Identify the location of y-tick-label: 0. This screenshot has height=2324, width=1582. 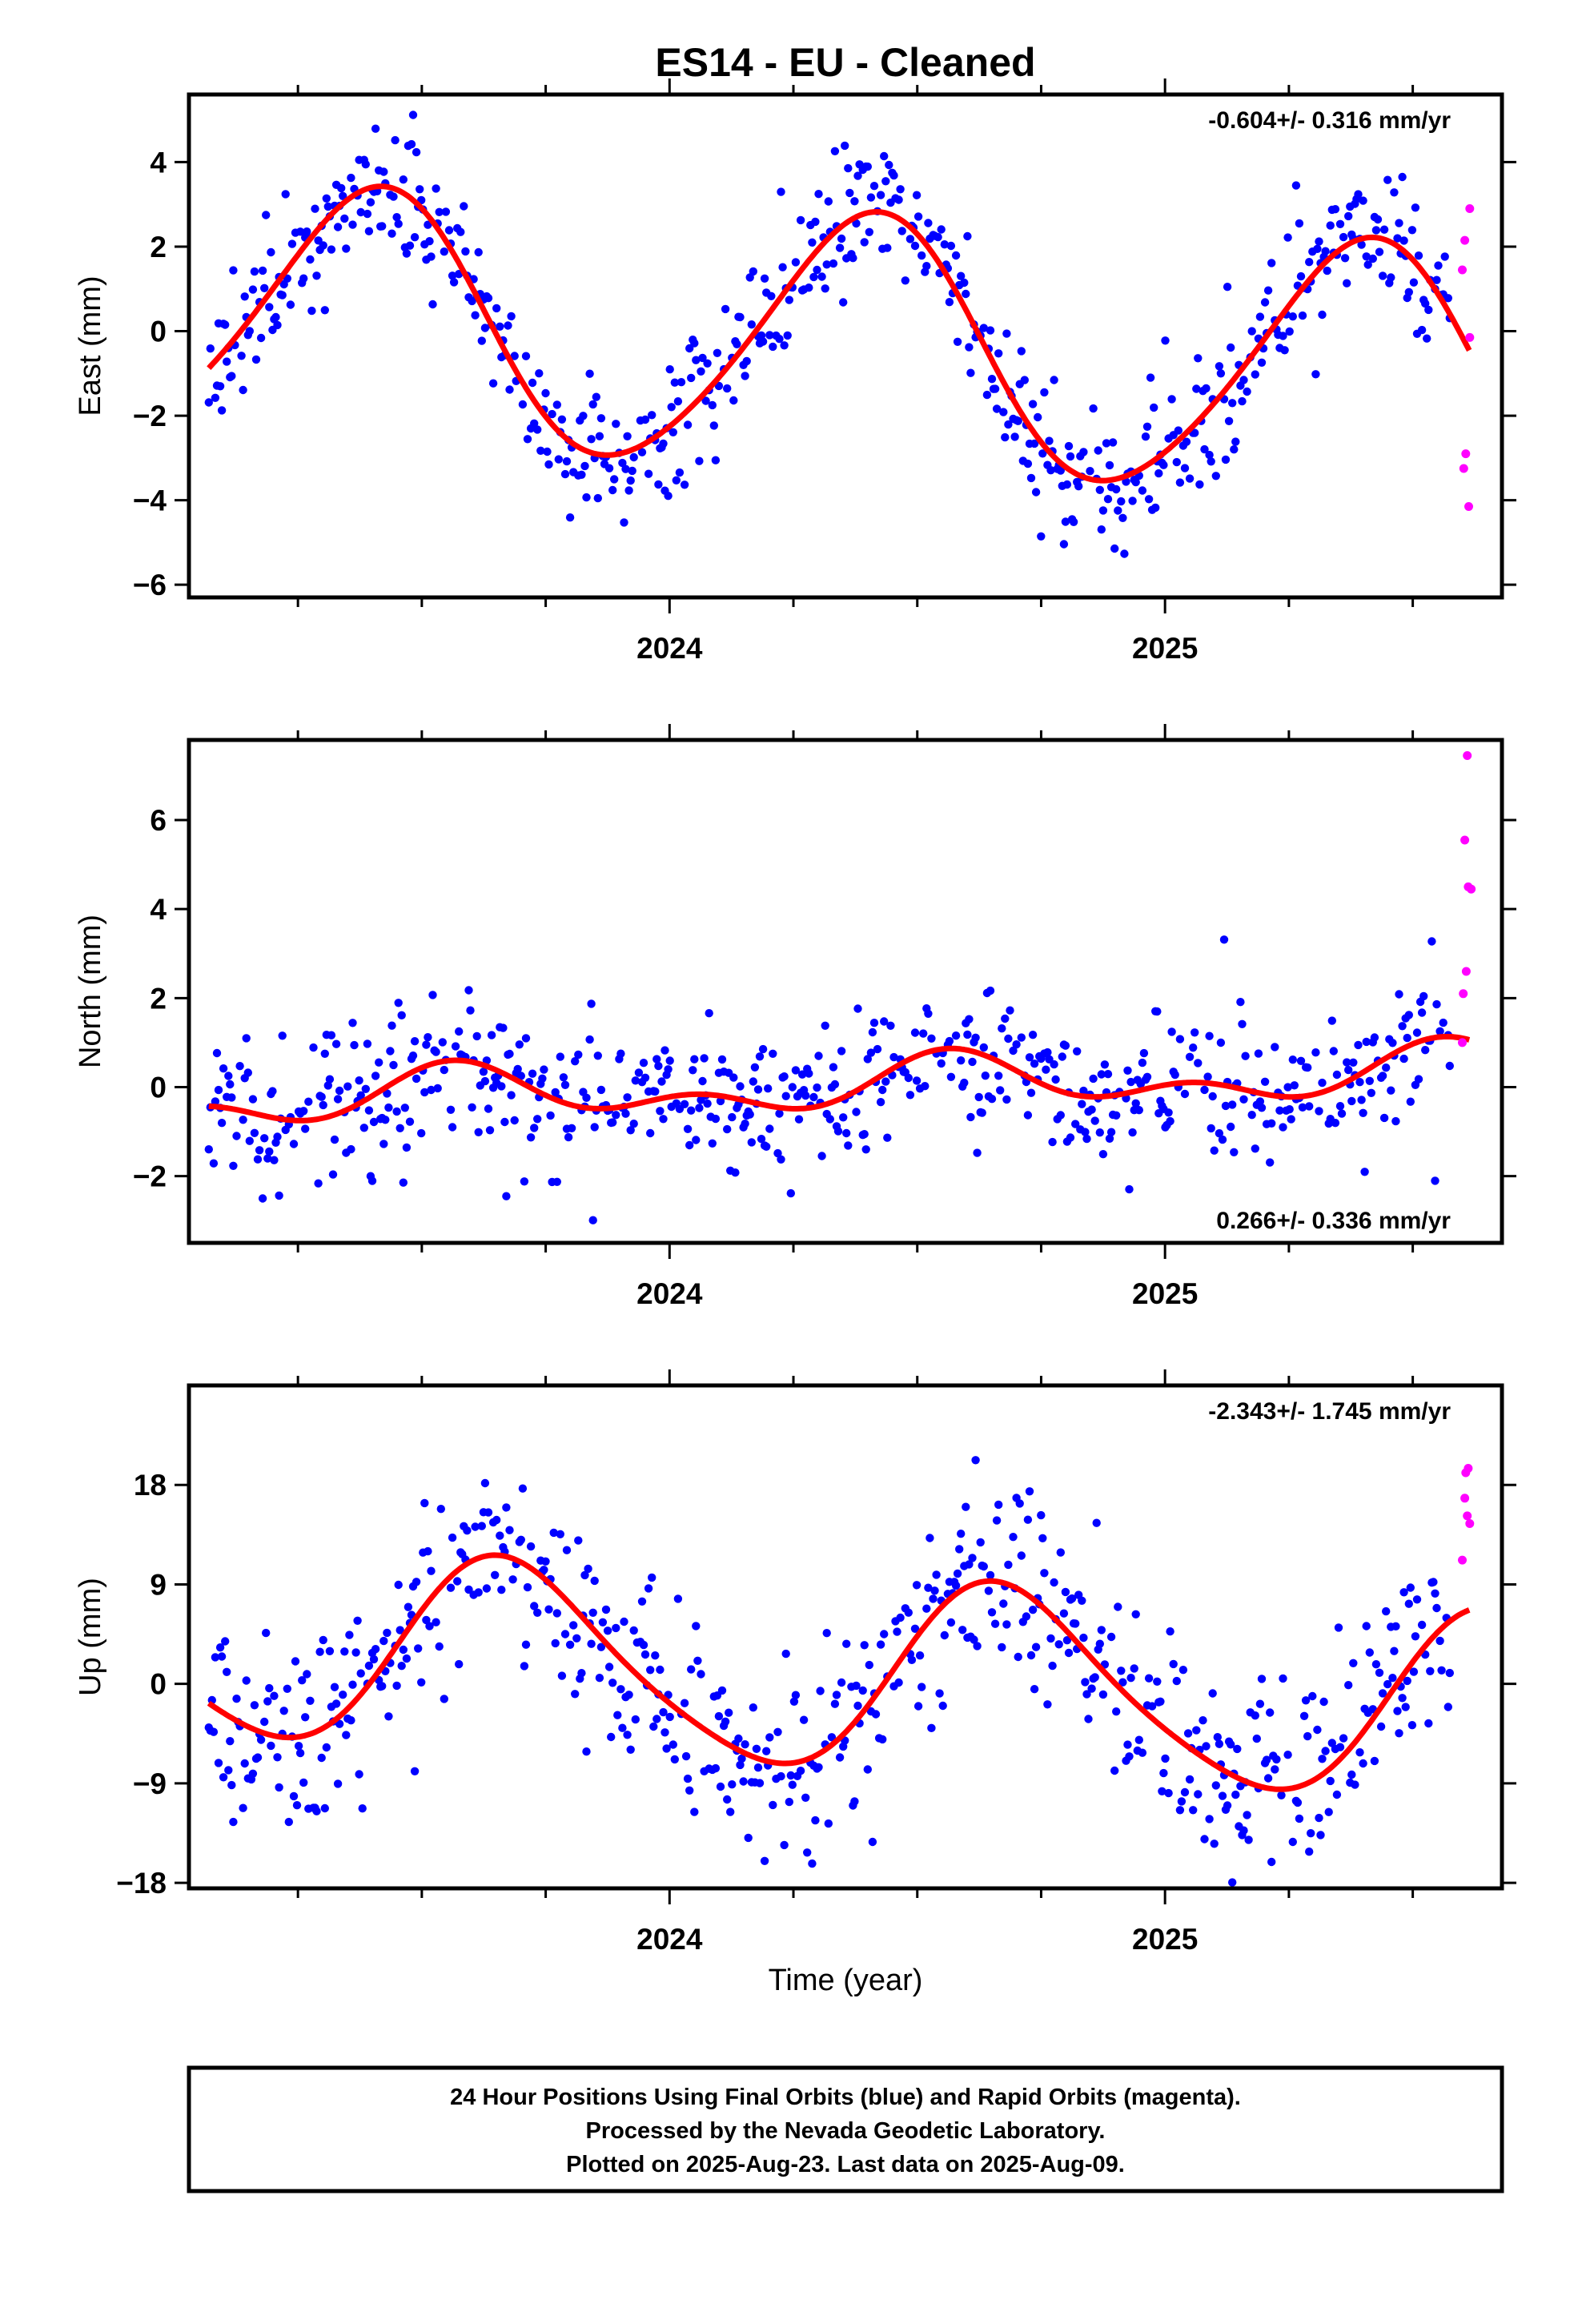
(158, 1087).